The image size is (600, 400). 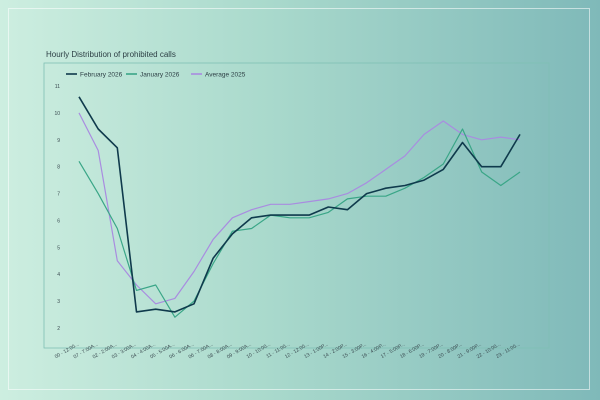 What do you see at coordinates (58, 302) in the screenshot?
I see `y-tick-label: 3` at bounding box center [58, 302].